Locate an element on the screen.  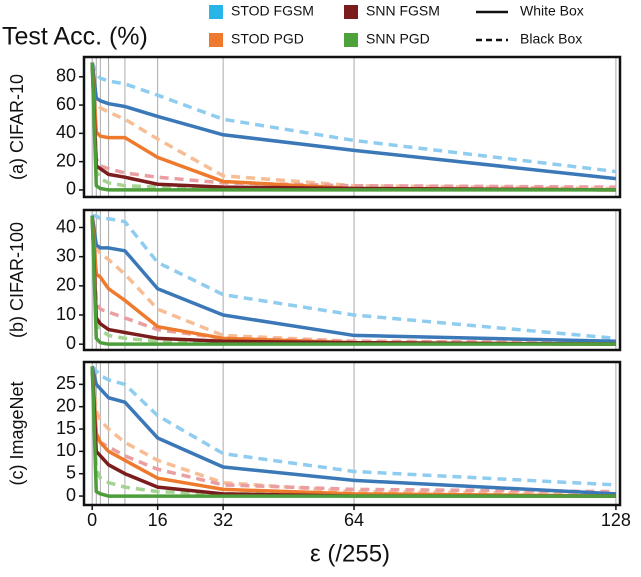
x-tick-label: 16 is located at coordinates (158, 520).